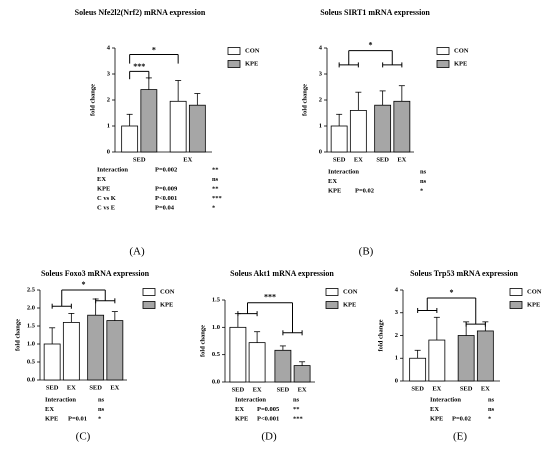 Image resolution: width=550 pixels, height=456 pixels. I want to click on y-tick-label: 2.5, so click(31, 289).